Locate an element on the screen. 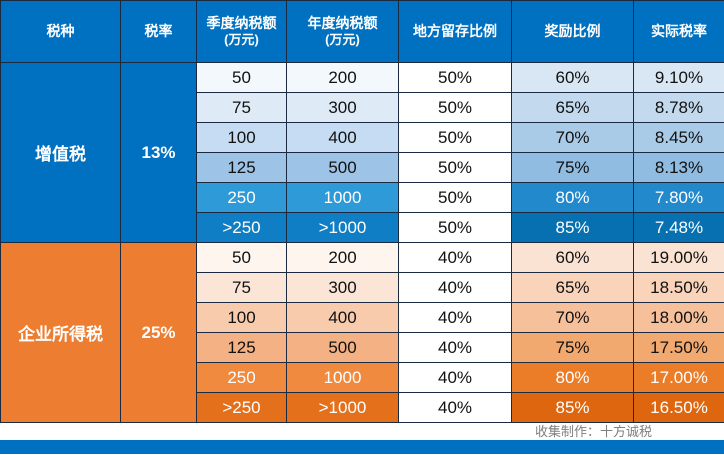 This screenshot has height=455, width=724. column-header: 奖励比例 is located at coordinates (572, 31).